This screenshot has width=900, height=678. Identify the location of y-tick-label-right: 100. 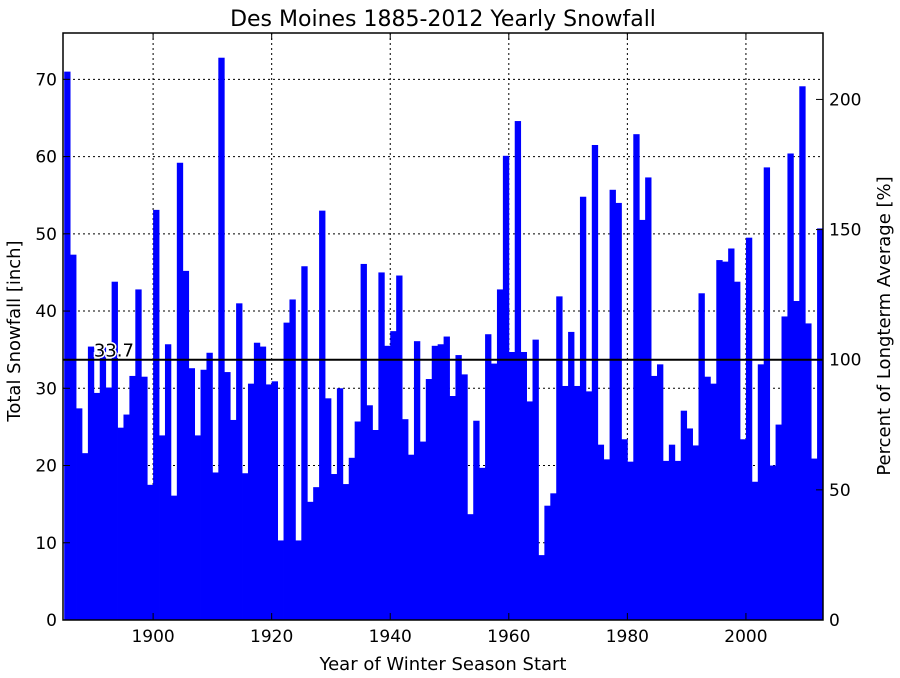
(845, 361).